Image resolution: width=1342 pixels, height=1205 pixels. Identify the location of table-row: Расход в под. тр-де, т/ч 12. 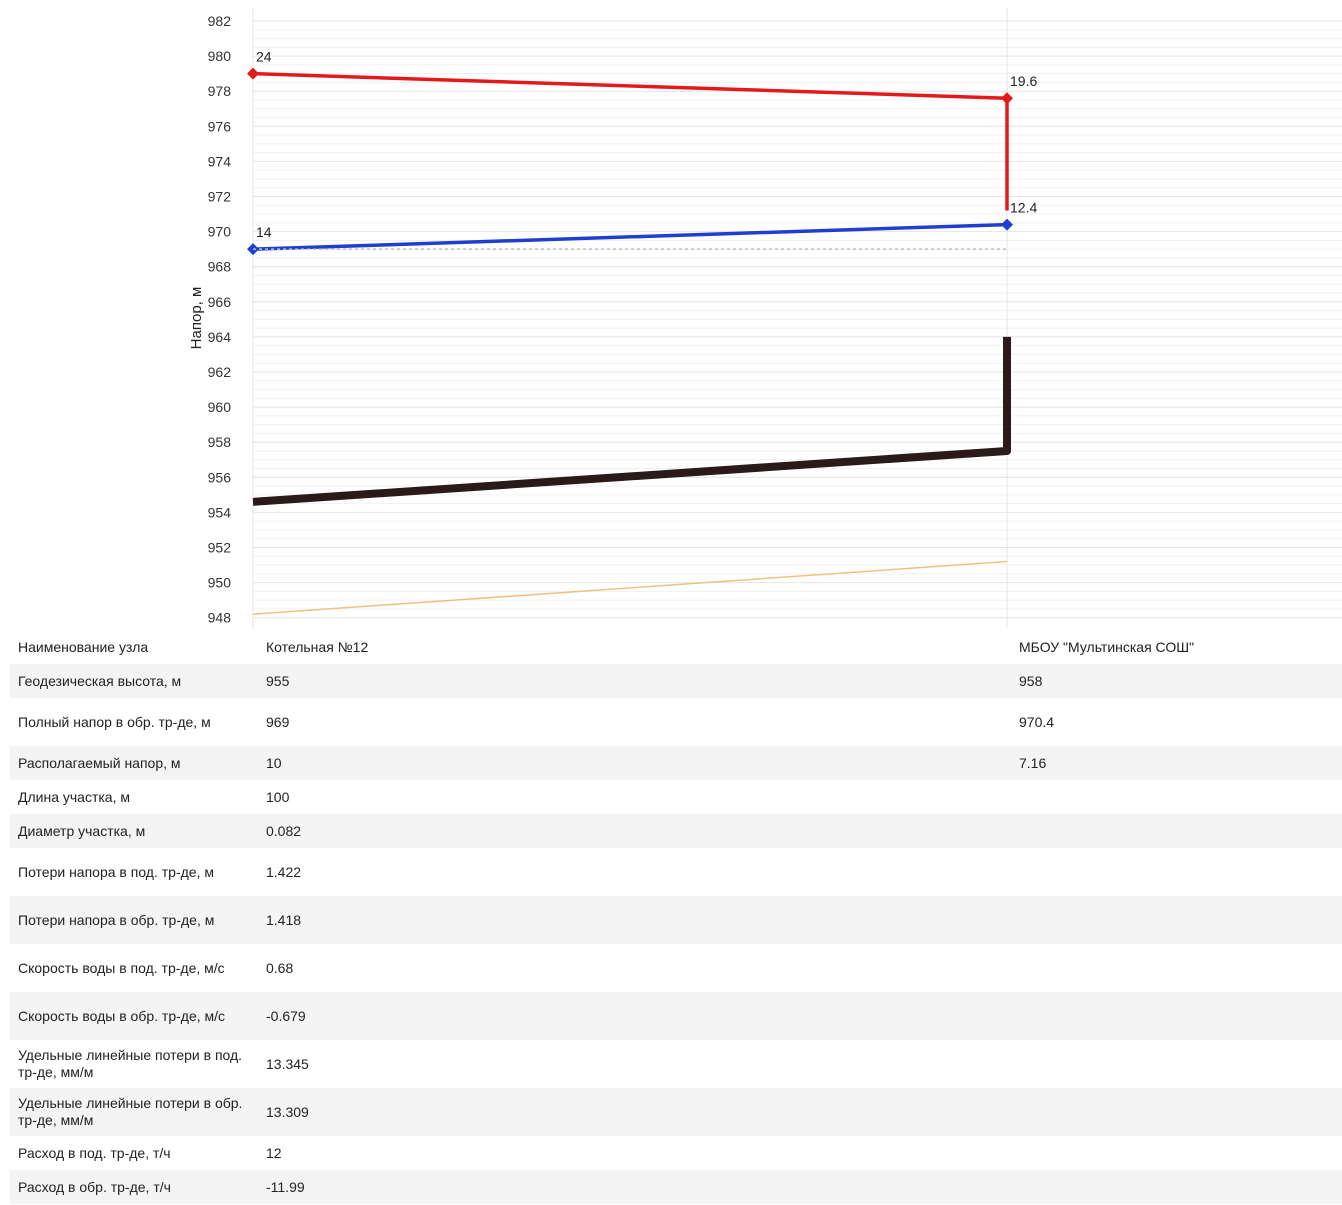
(676, 1153).